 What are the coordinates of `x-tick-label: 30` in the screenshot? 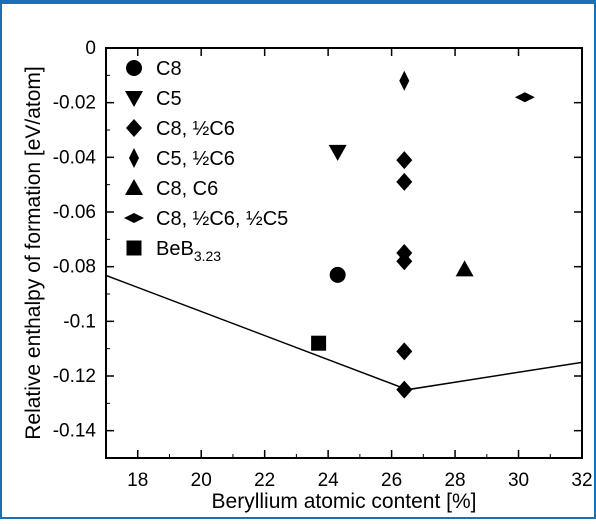 It's located at (518, 480).